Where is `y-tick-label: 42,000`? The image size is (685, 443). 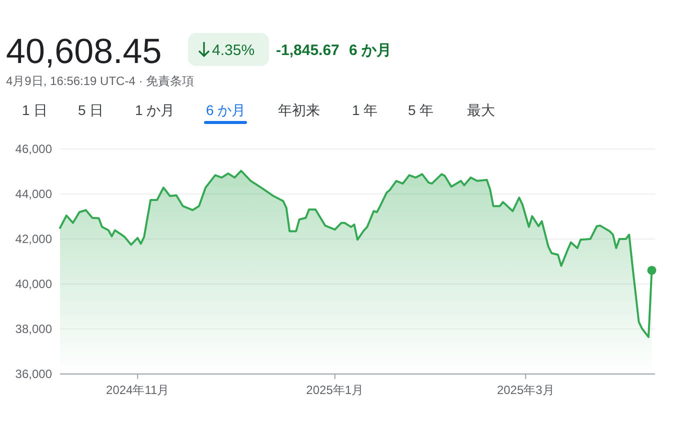 y-tick-label: 42,000 is located at coordinates (33, 239).